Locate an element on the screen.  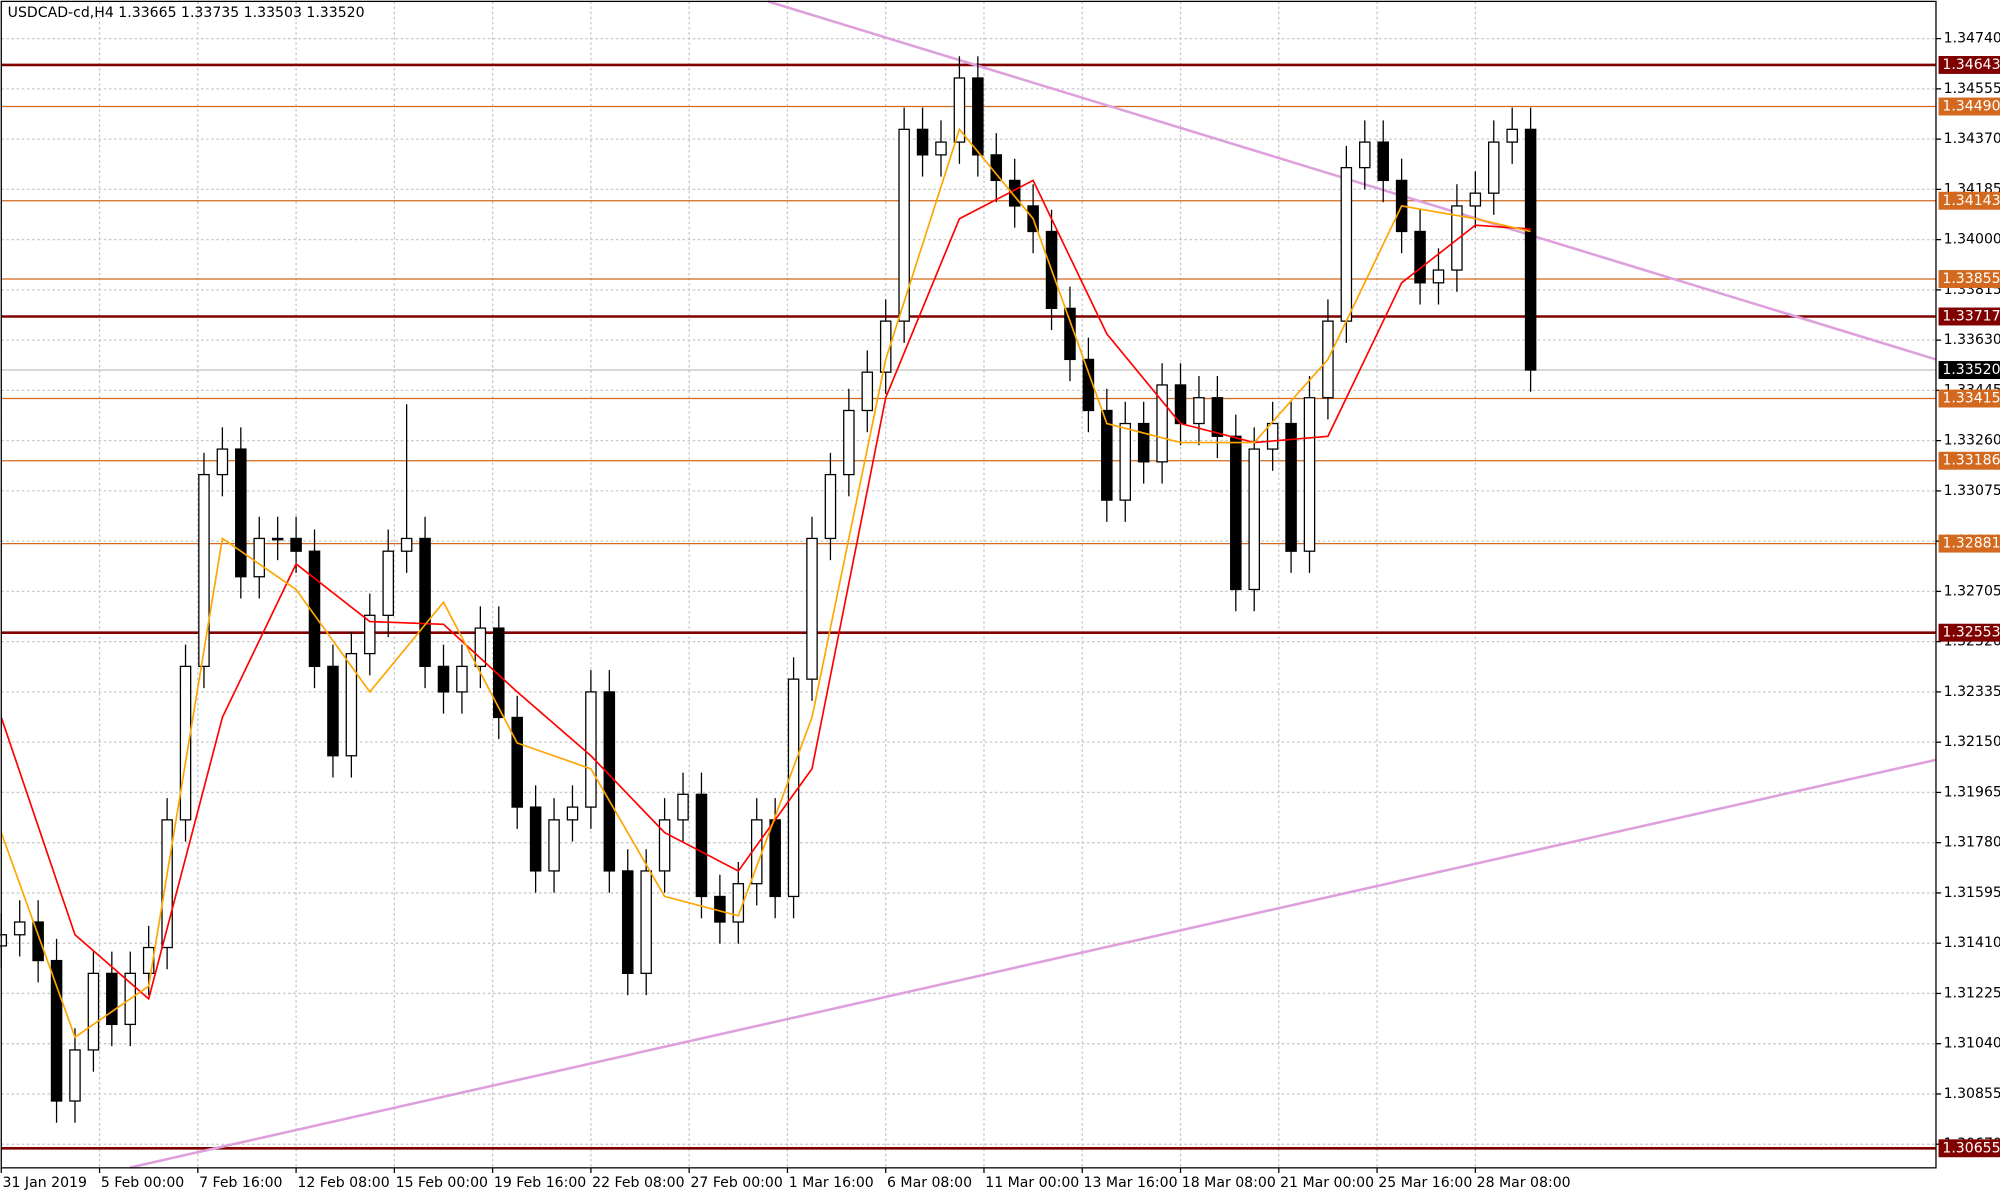
x-tick-label: 27 Feb 00:00 is located at coordinates (736, 1183).